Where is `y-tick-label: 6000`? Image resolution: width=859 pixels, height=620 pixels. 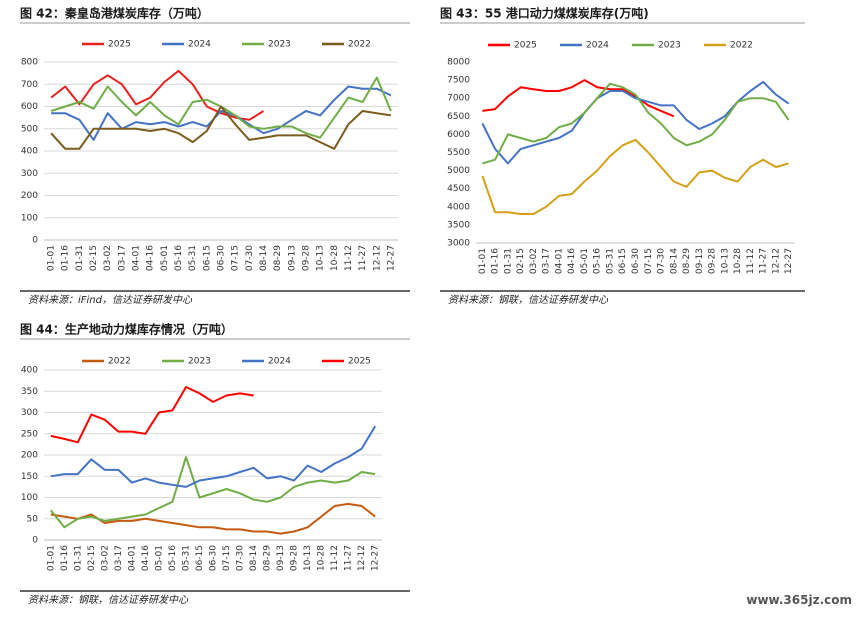 y-tick-label: 6000 is located at coordinates (458, 135).